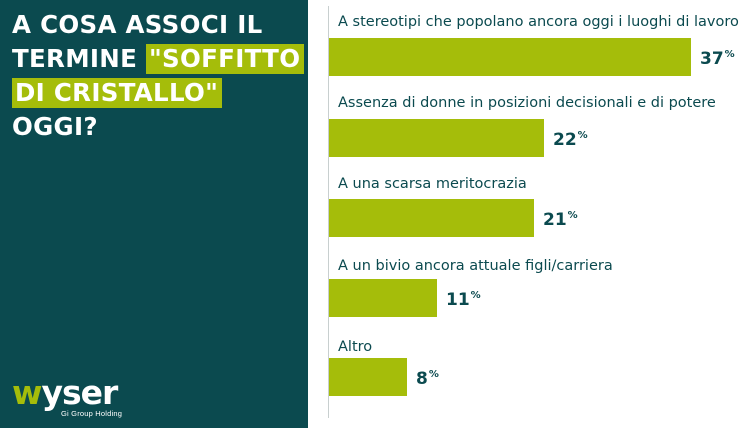 The image size is (750, 428). Describe the element at coordinates (137, 24) in the screenshot. I see `headline-line-1: A COSA ASSOCI IL` at that location.